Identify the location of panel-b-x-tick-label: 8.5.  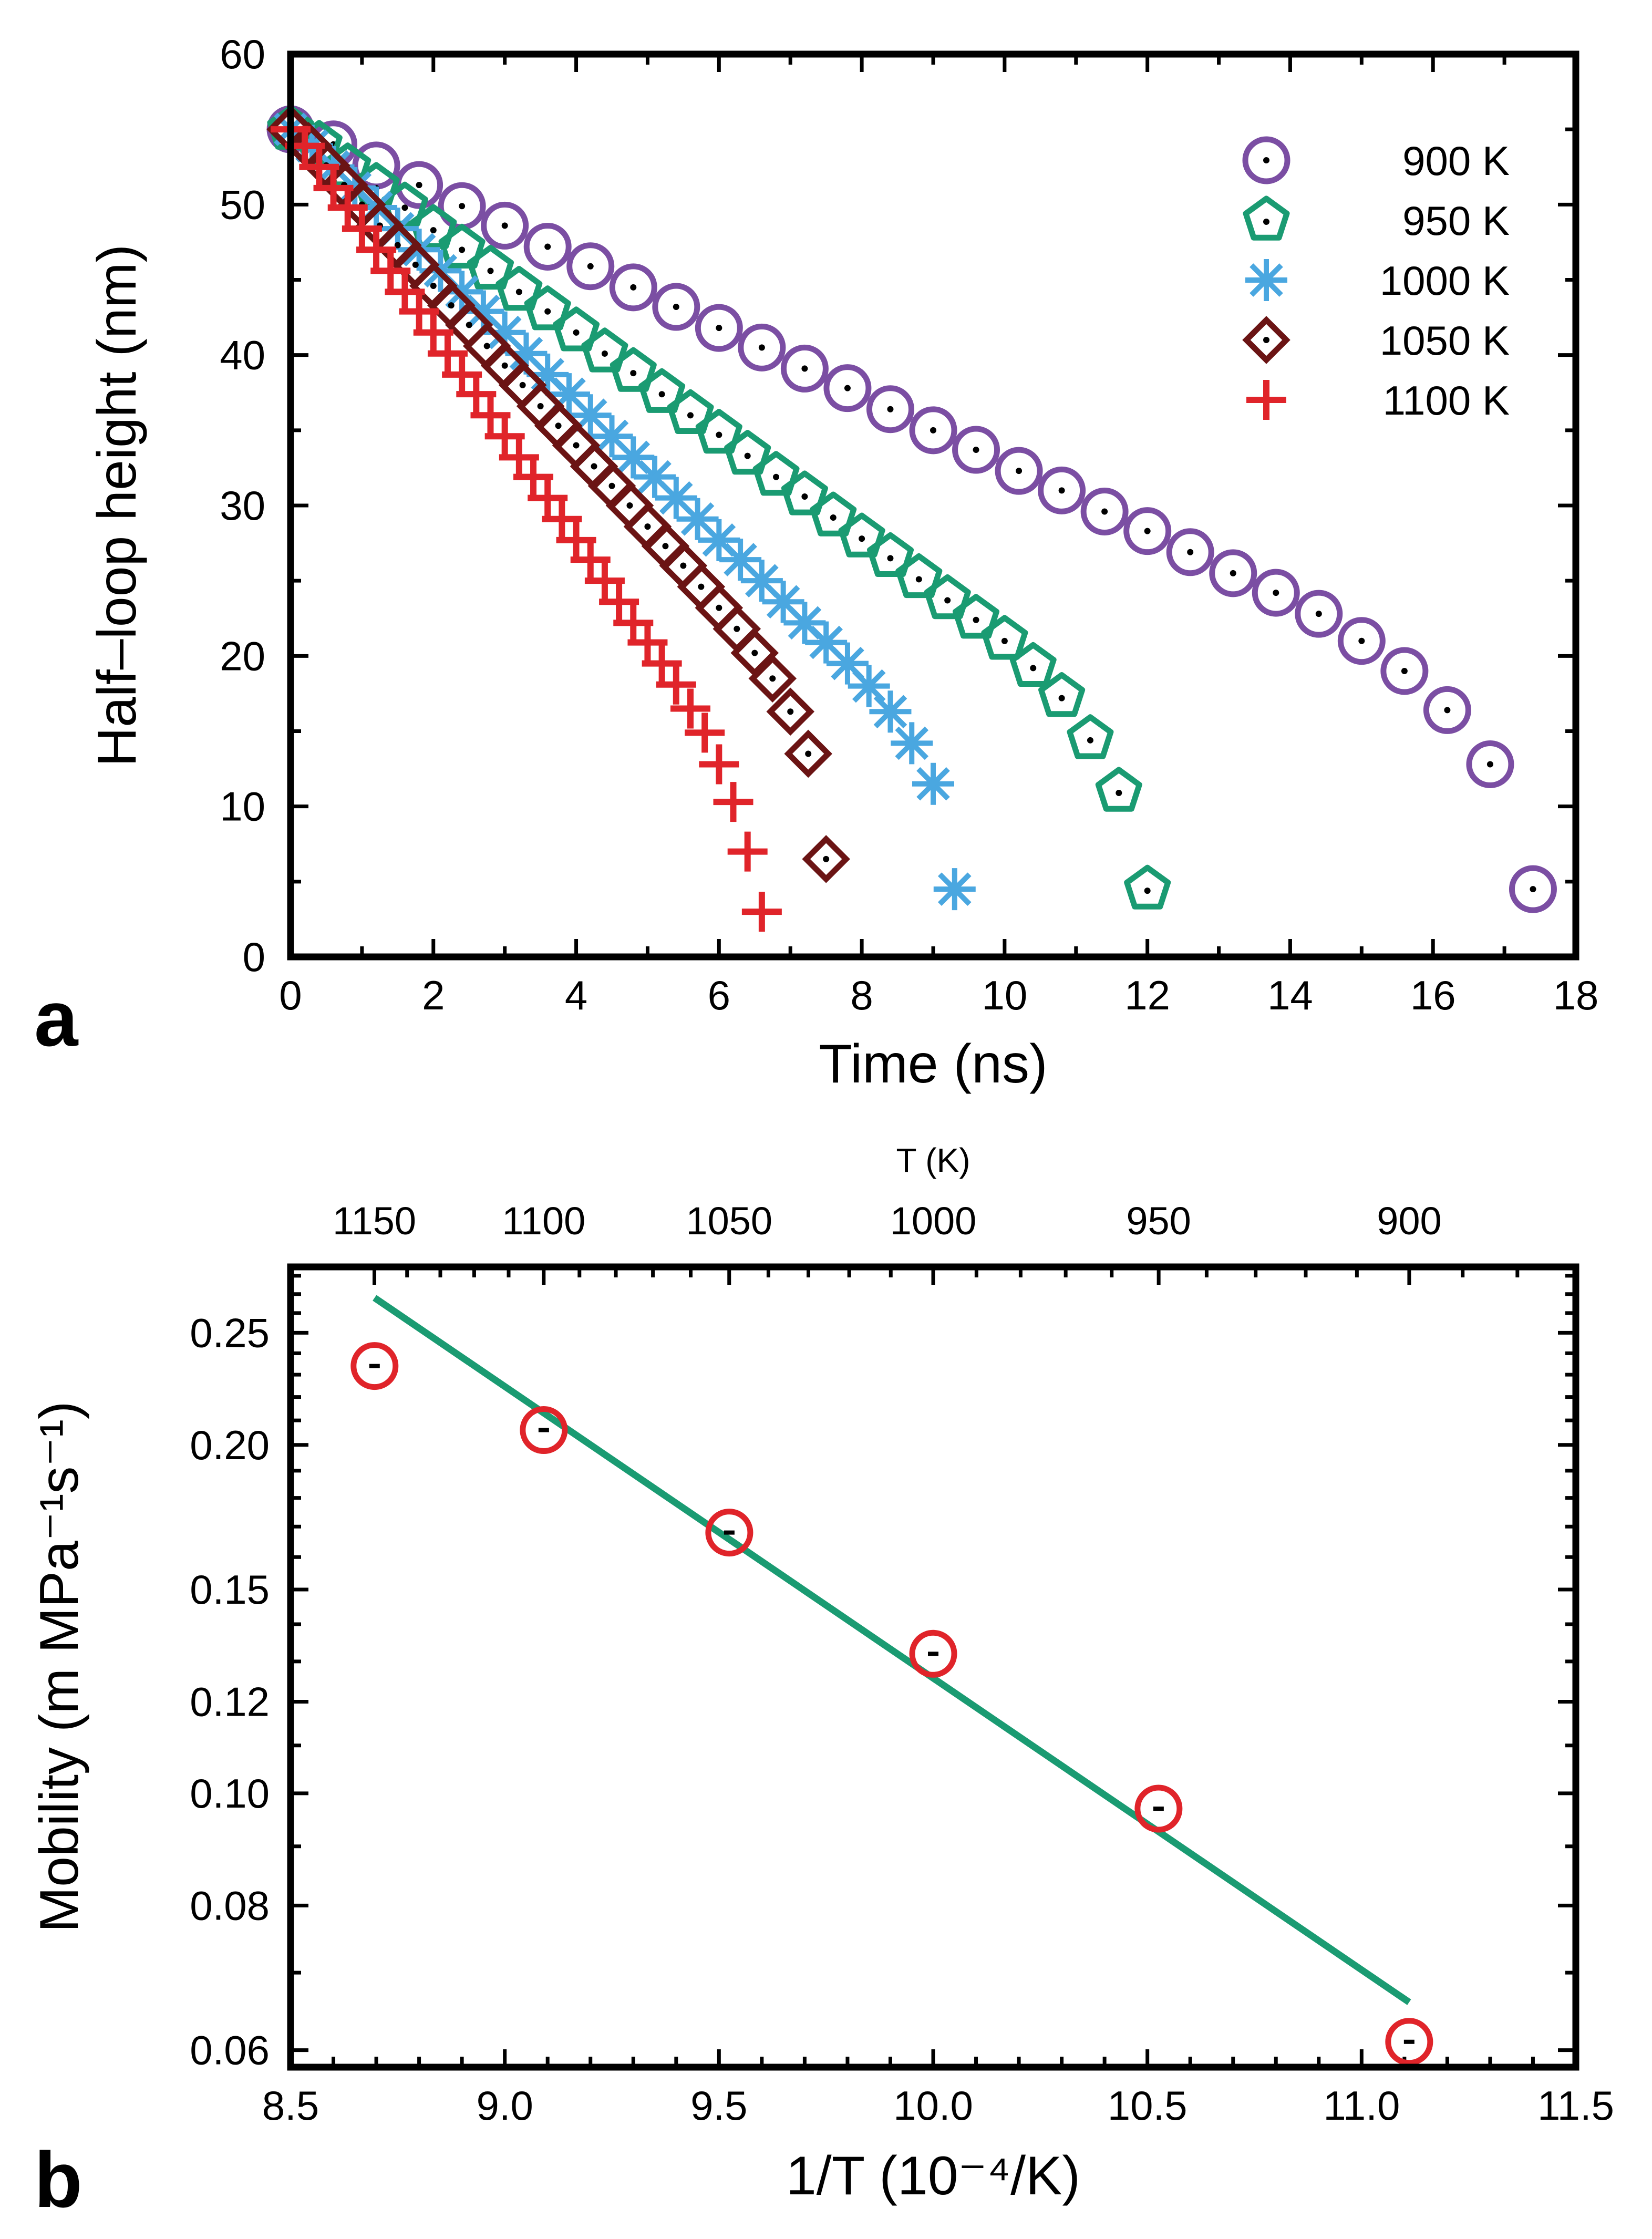
(291, 2105).